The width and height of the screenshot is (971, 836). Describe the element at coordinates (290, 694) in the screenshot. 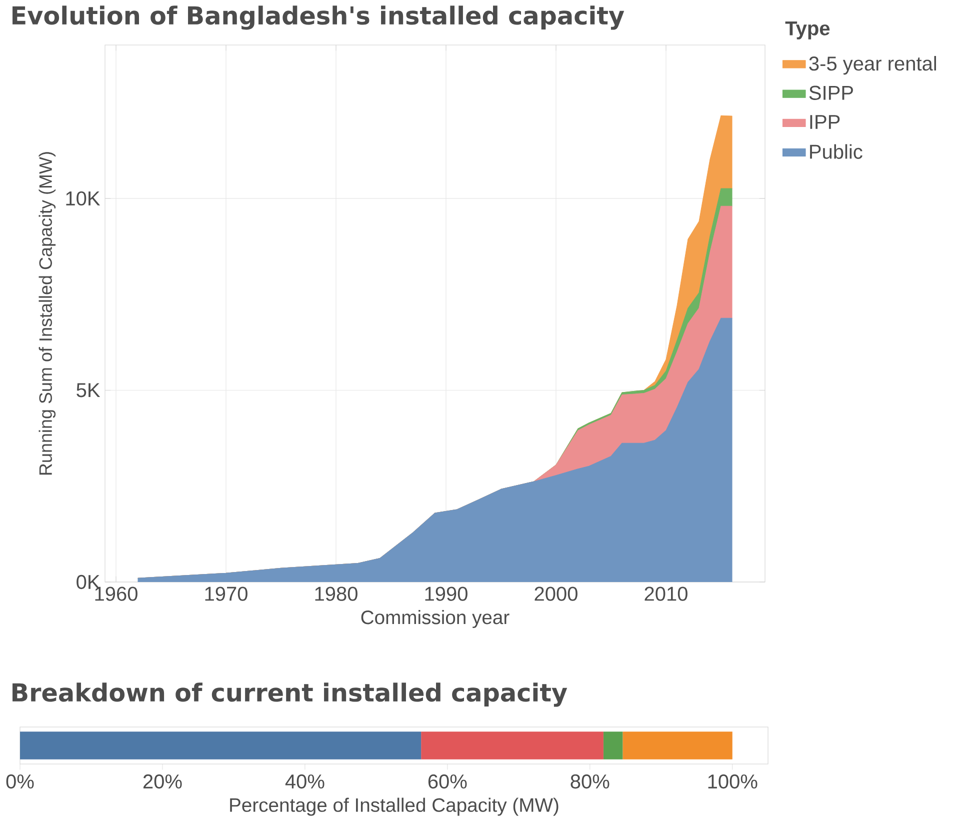

I see `chart-title: Breakdown of current installed capacity` at that location.